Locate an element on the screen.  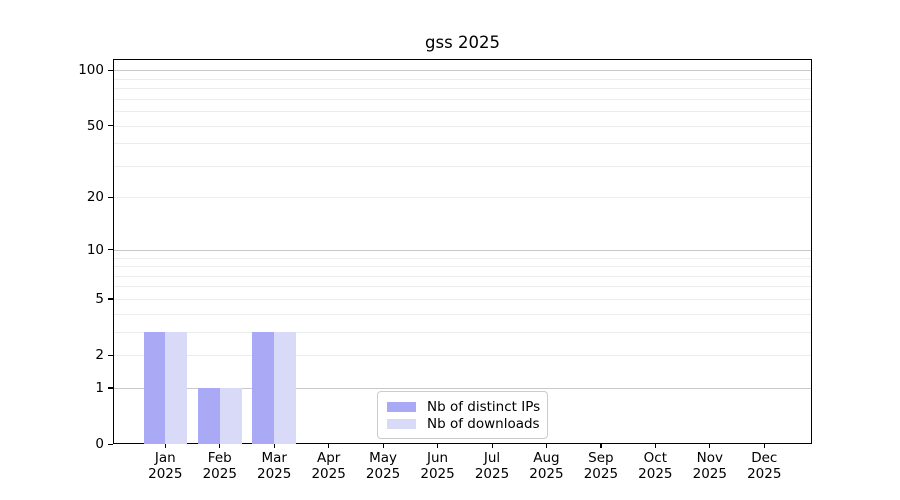
bar-distinct-ips-mar is located at coordinates (263, 387).